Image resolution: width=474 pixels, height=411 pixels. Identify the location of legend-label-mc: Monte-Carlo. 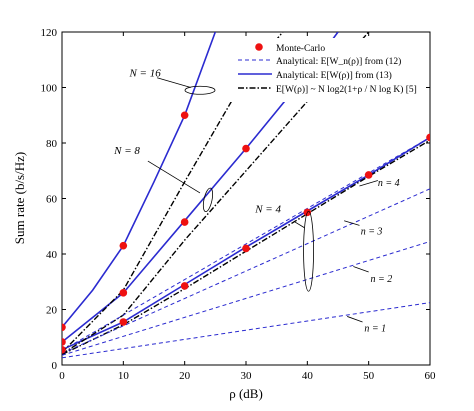
(300, 49).